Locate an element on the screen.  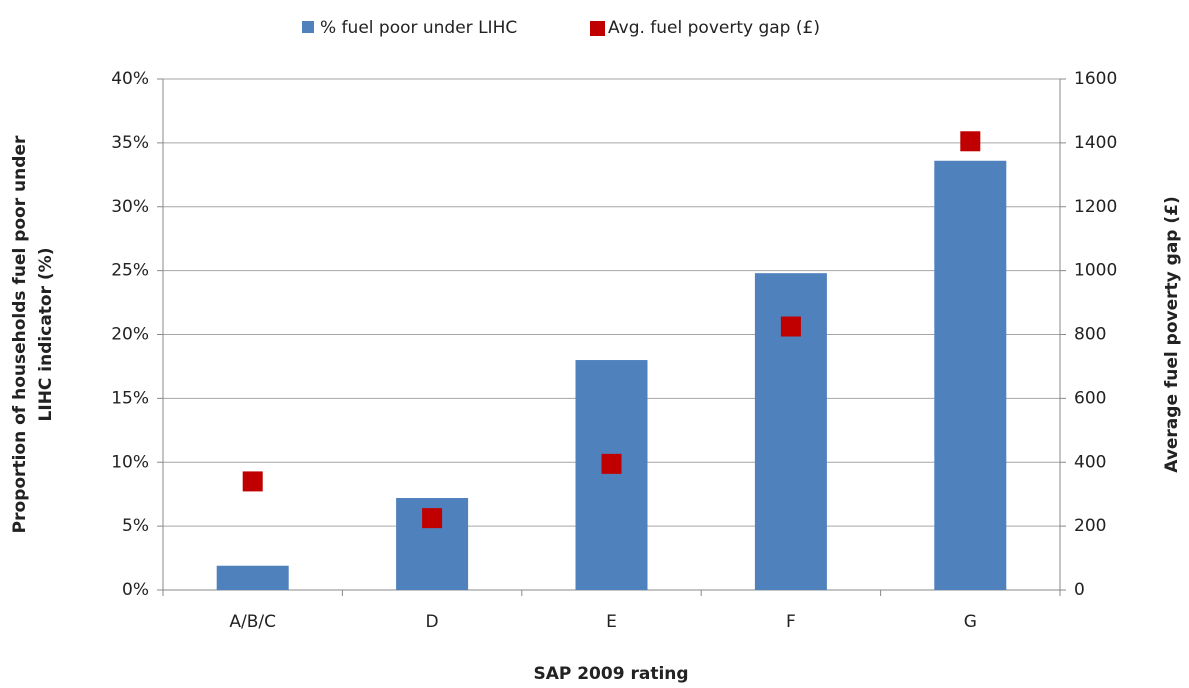
y-axis-title: LIHC indicator (%) is located at coordinates (46, 335).